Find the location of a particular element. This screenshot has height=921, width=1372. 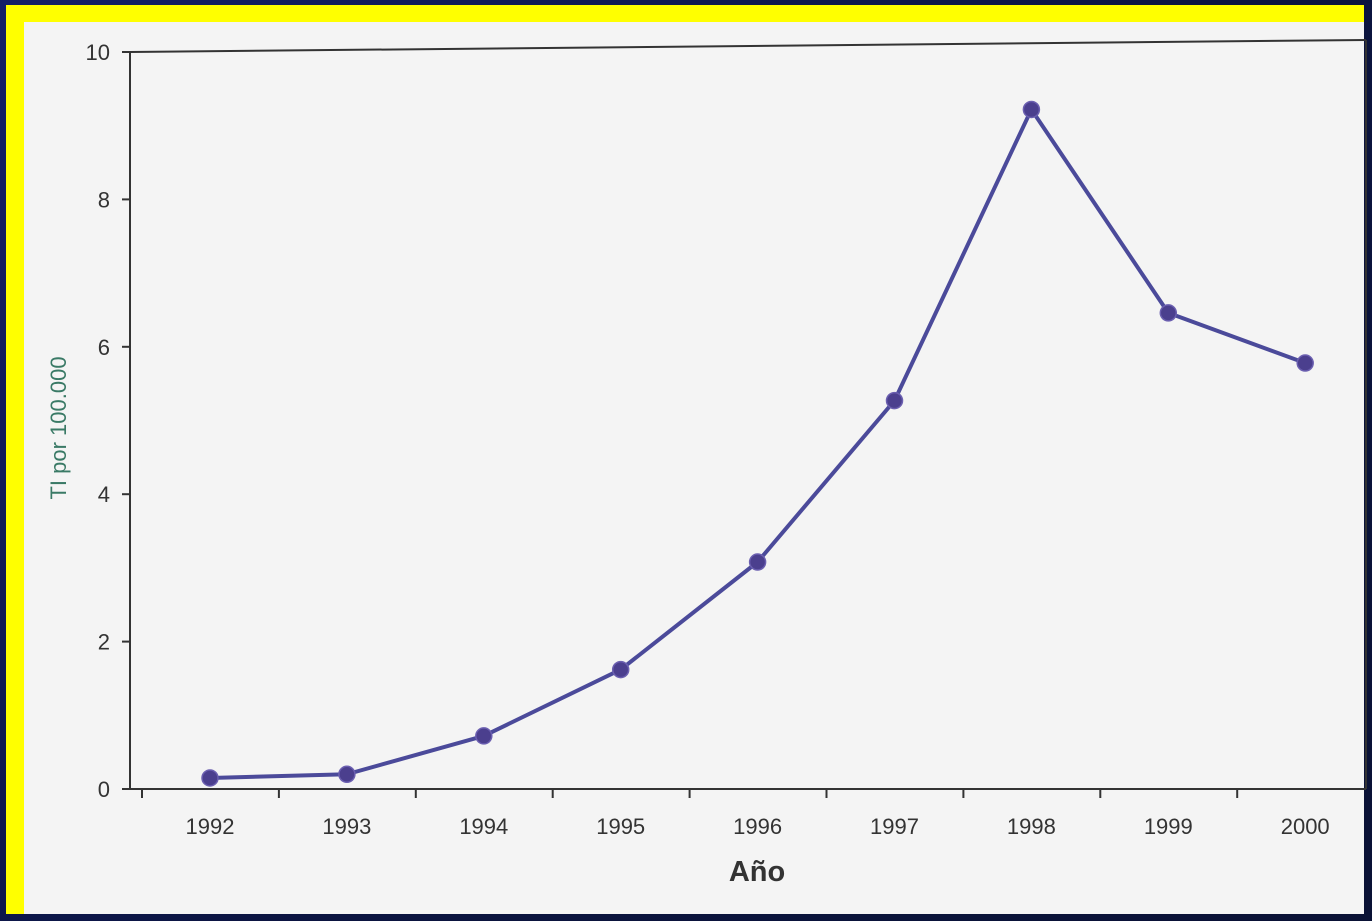

x-tick-label: 1999 is located at coordinates (1168, 826).